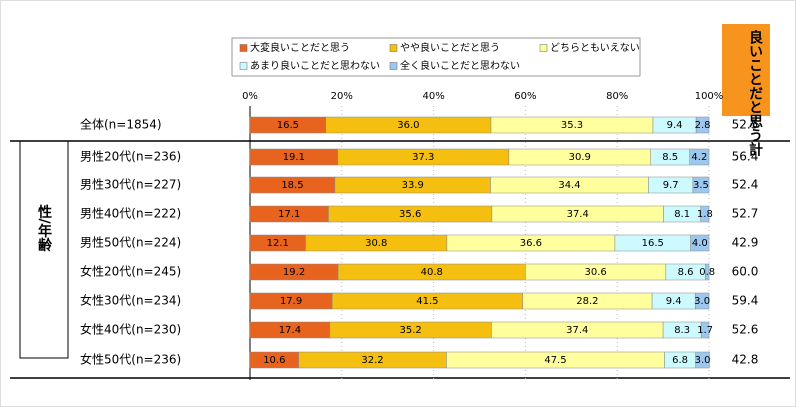 Image resolution: width=796 pixels, height=407 pixels. I want to click on data-label: 1.7, so click(705, 330).